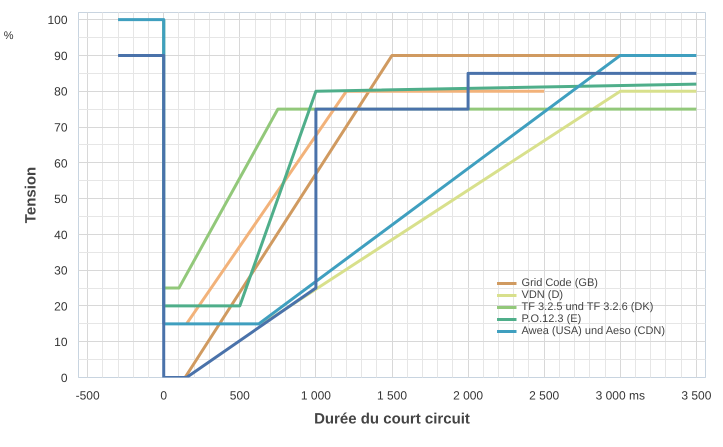 This screenshot has width=723, height=447. What do you see at coordinates (57, 20) in the screenshot?
I see `y-tick-label: 100` at bounding box center [57, 20].